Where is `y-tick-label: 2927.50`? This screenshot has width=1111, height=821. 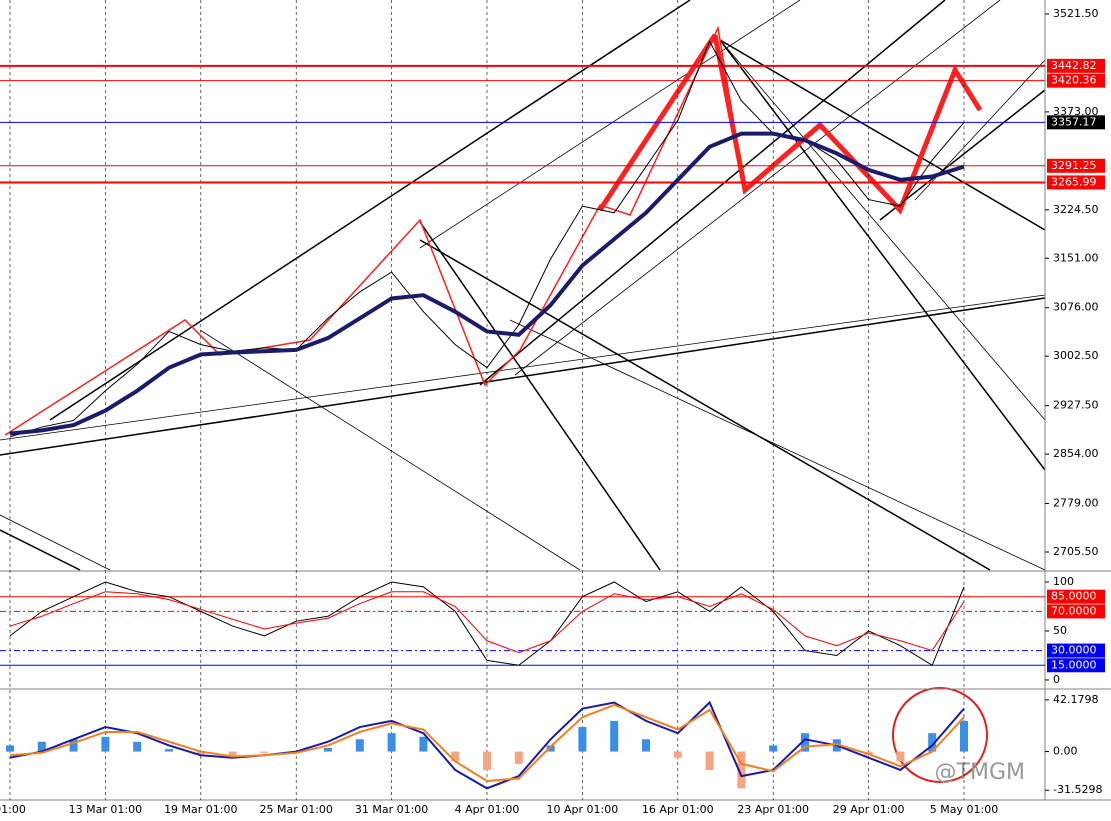 y-tick-label: 2927.50 is located at coordinates (1076, 405).